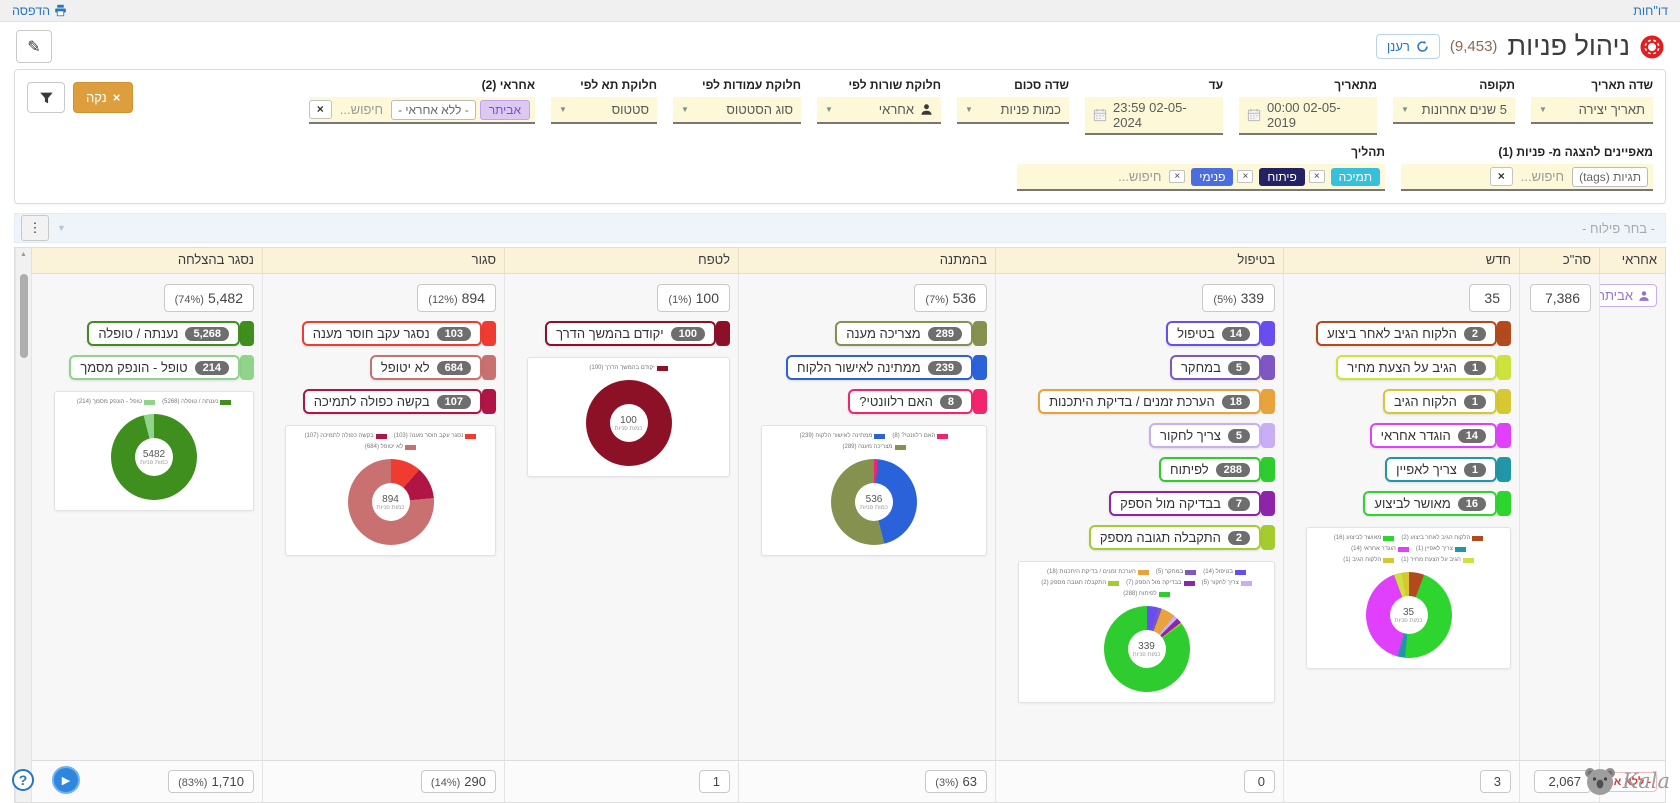  I want to click on cell-total: 7,386, so click(1559, 517).